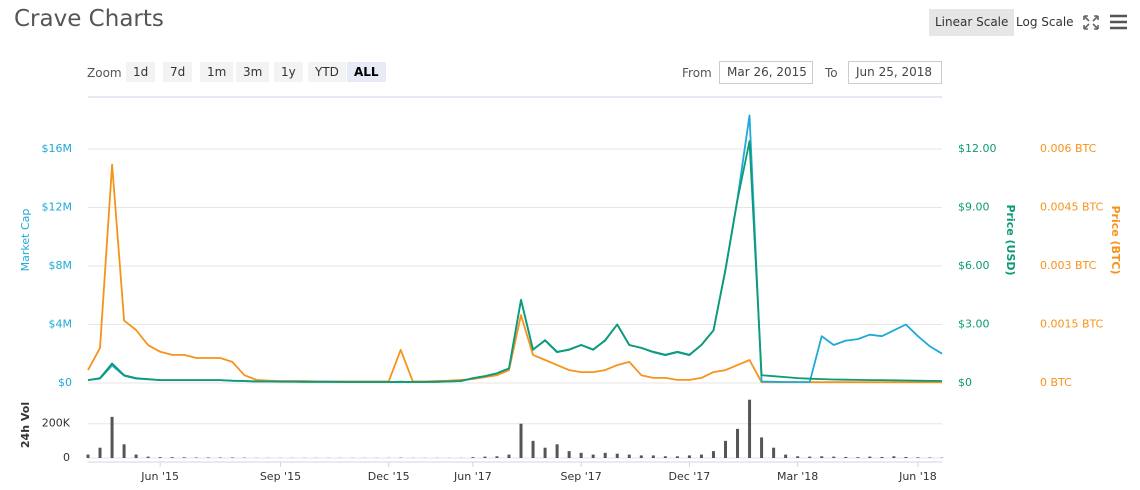 The width and height of the screenshot is (1140, 490). Describe the element at coordinates (57, 206) in the screenshot. I see `y-tick-label: $12M` at that location.